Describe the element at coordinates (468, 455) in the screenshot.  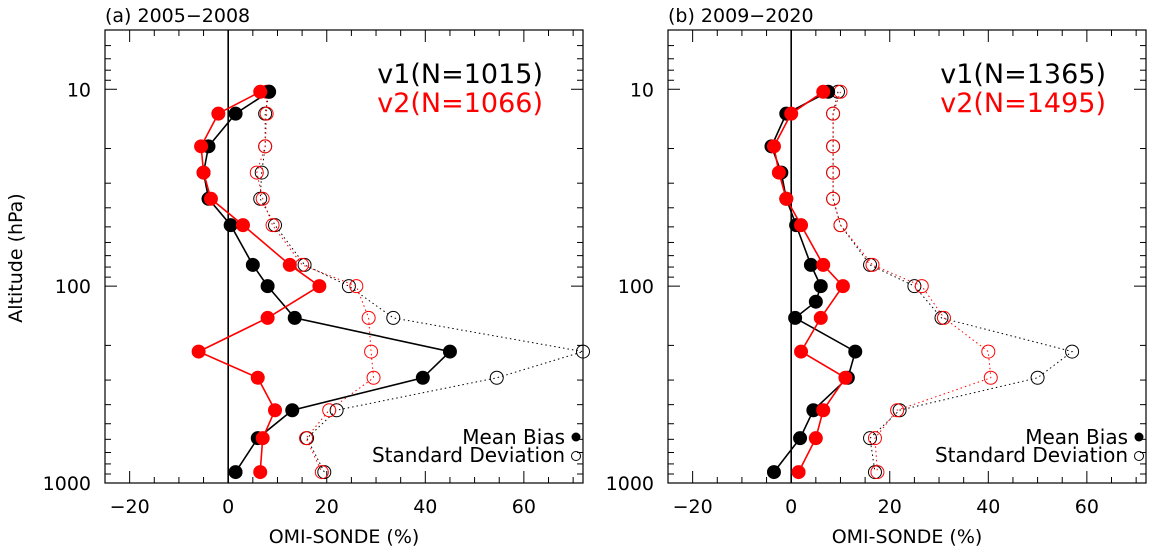
I see `legend-std-dev-label: Standard Deviation` at that location.